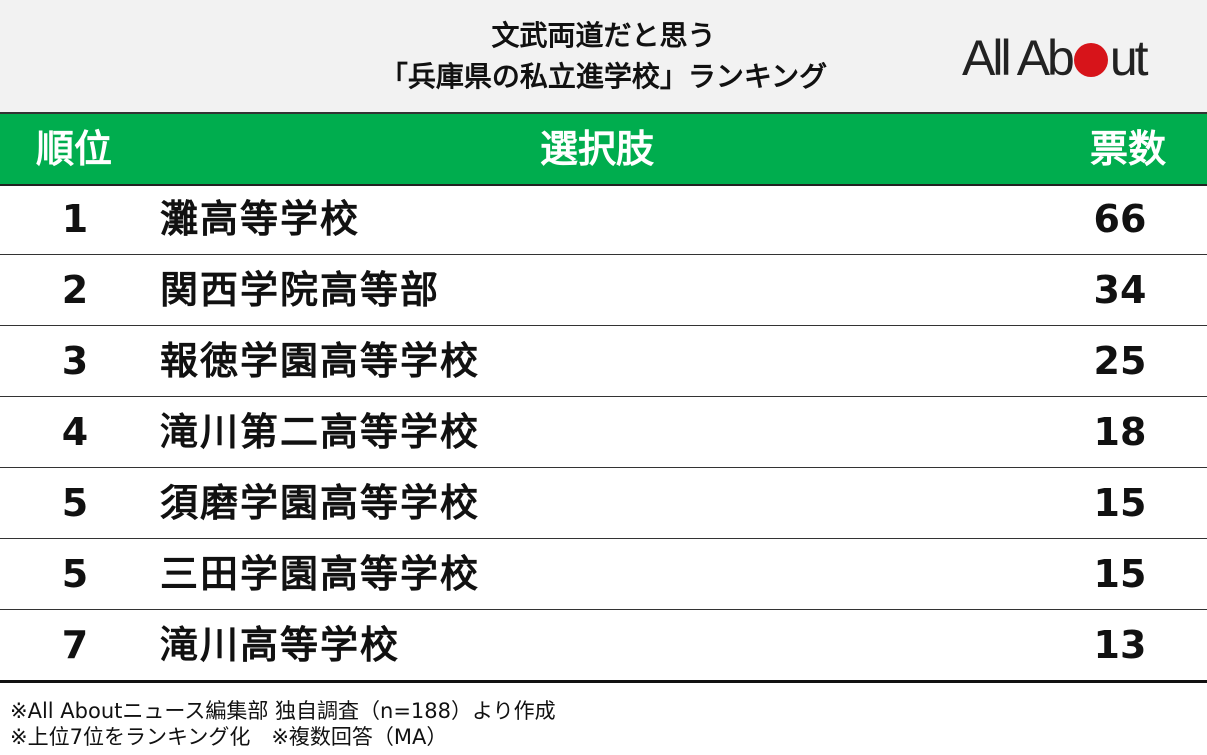 Image resolution: width=1207 pixels, height=755 pixels. What do you see at coordinates (1120, 219) in the screenshot?
I see `votes-cell: 66` at bounding box center [1120, 219].